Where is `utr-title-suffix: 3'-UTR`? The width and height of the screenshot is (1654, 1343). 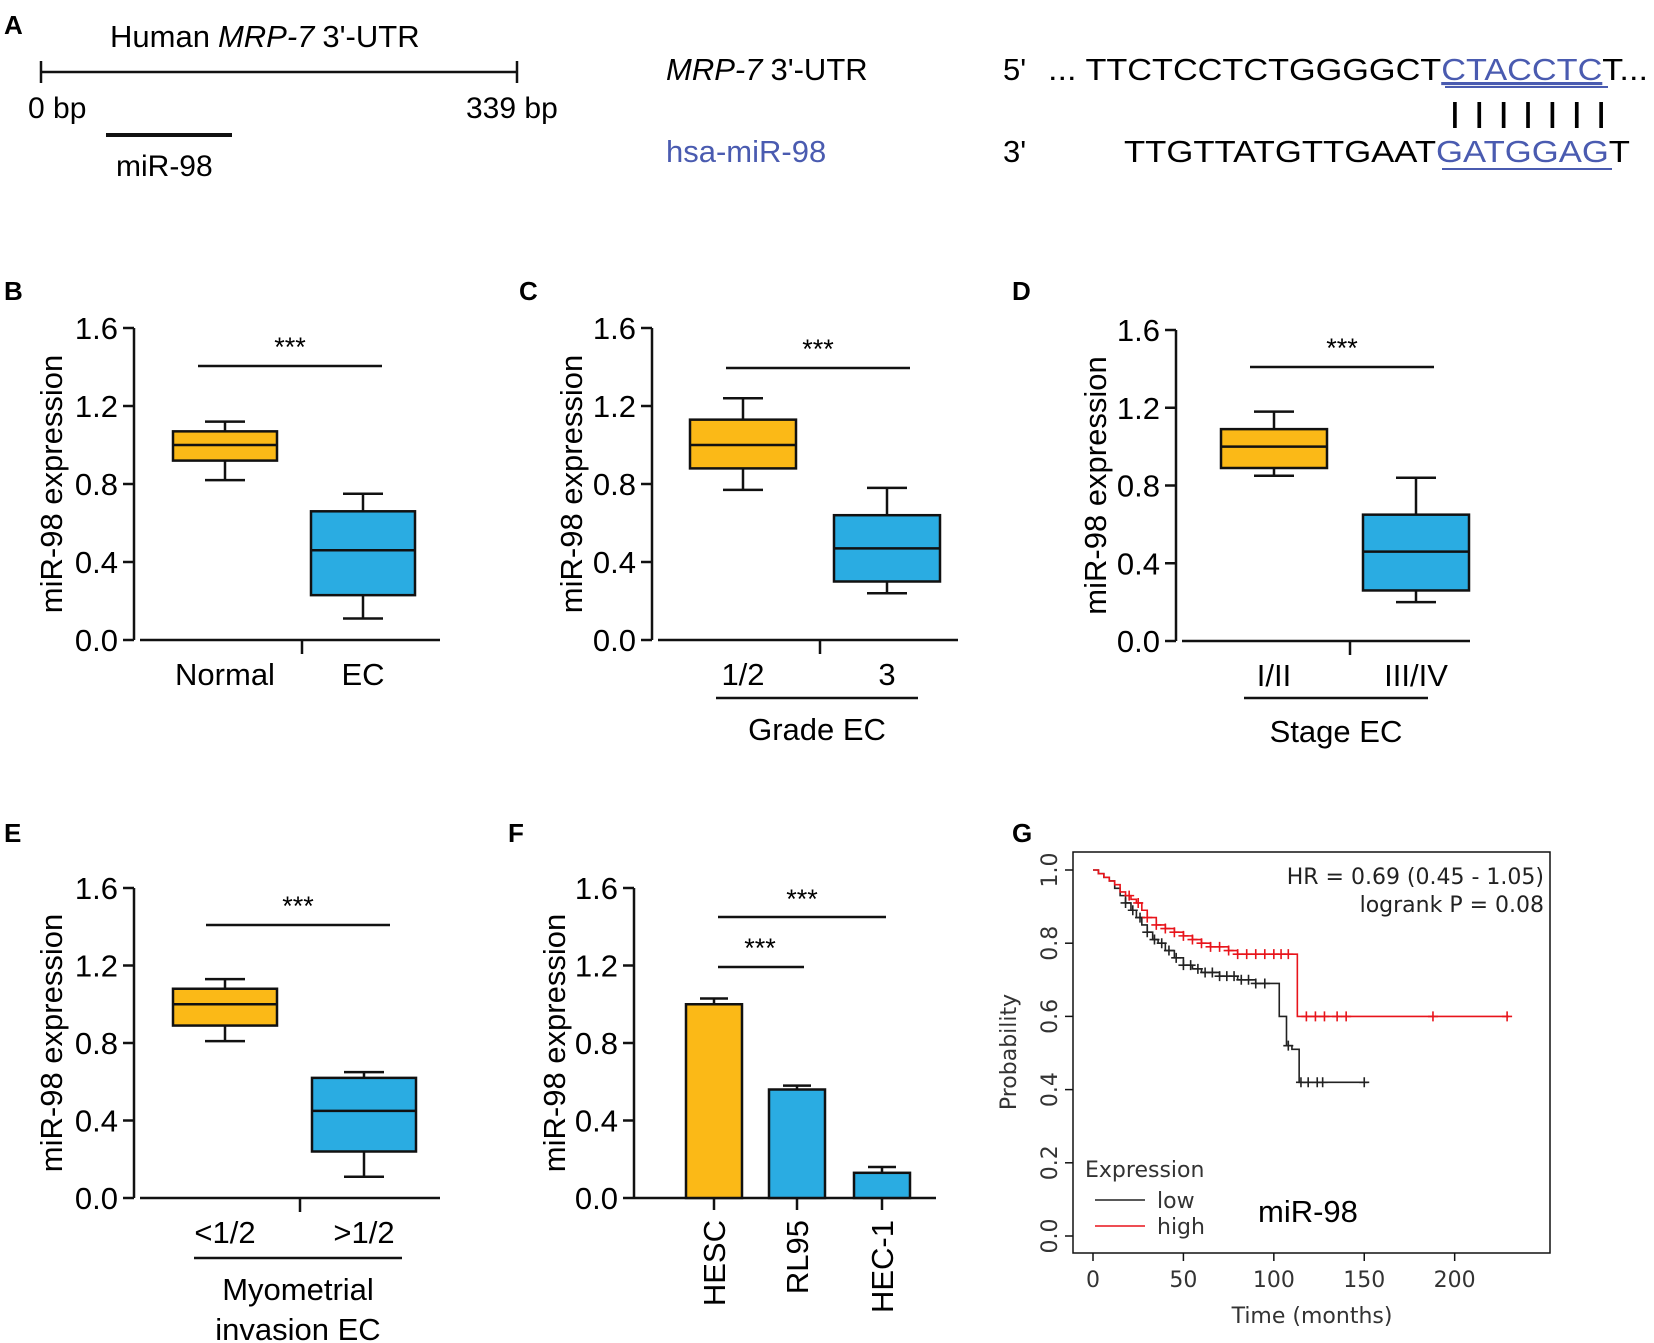
utr-title-suffix: 3'-UTR is located at coordinates (370, 36).